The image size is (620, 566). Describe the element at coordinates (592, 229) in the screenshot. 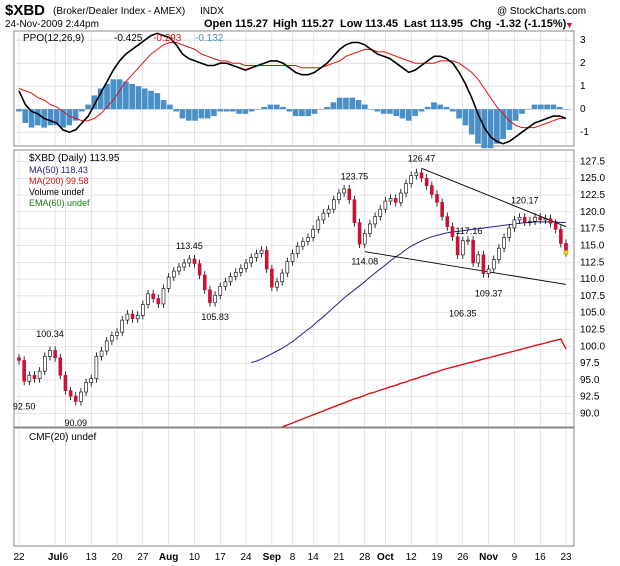

I see `price-y-tick-label: 117.5` at that location.